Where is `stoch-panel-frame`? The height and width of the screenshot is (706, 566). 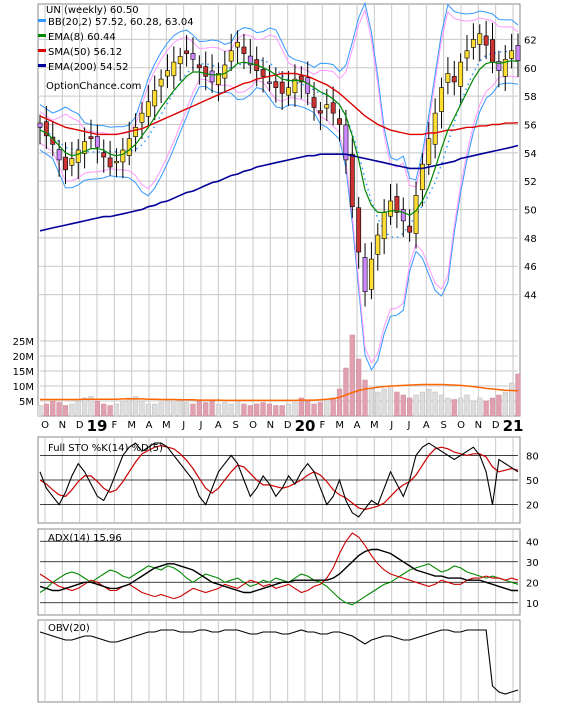 stoch-panel-frame is located at coordinates (279, 480).